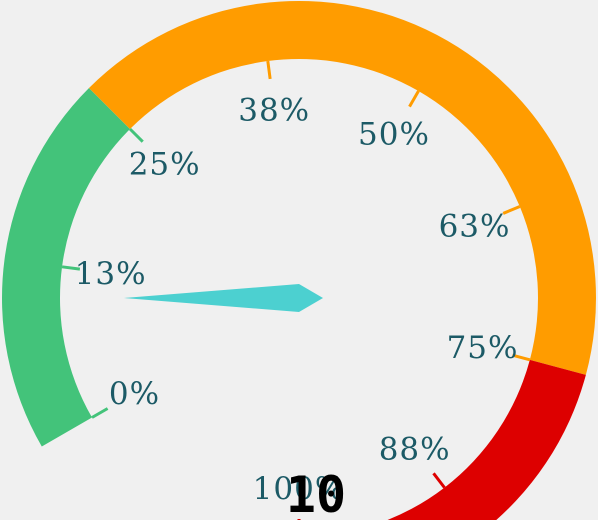 This screenshot has width=598, height=520. What do you see at coordinates (274, 111) in the screenshot?
I see `gauge-tick-label: 38%` at bounding box center [274, 111].